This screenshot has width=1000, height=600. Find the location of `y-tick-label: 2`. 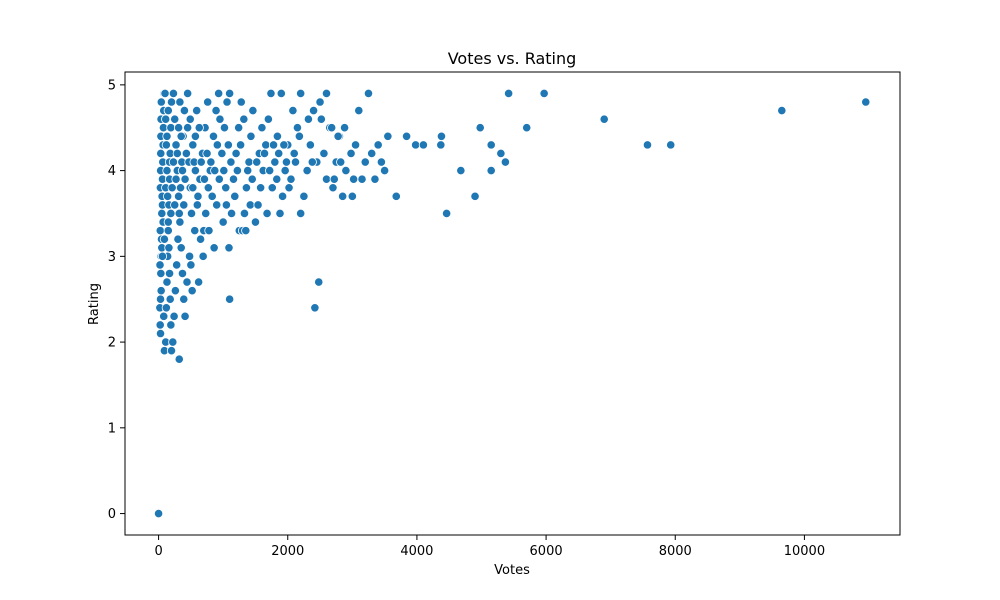

y-tick-label: 2 is located at coordinates (112, 343).